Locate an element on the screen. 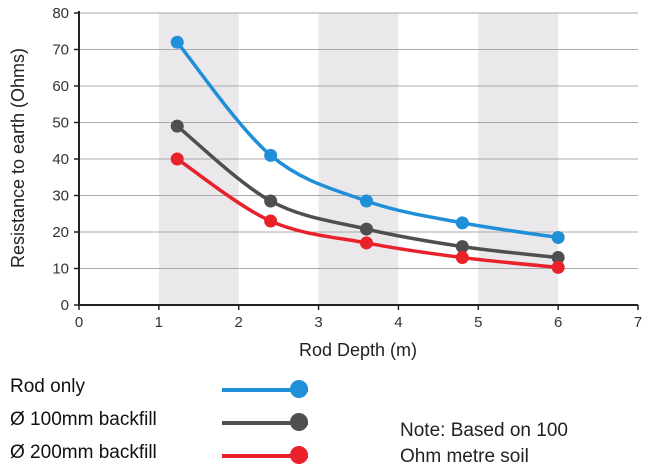 This screenshot has width=645, height=471. x-tick-label: 2 is located at coordinates (239, 322).